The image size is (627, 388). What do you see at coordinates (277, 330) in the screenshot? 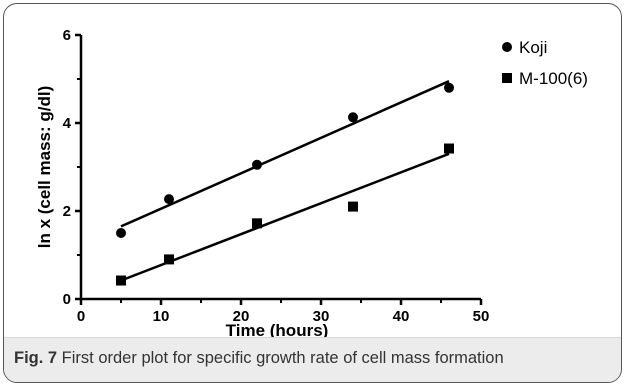
I see `x-axis-label: Time (hours)` at bounding box center [277, 330].